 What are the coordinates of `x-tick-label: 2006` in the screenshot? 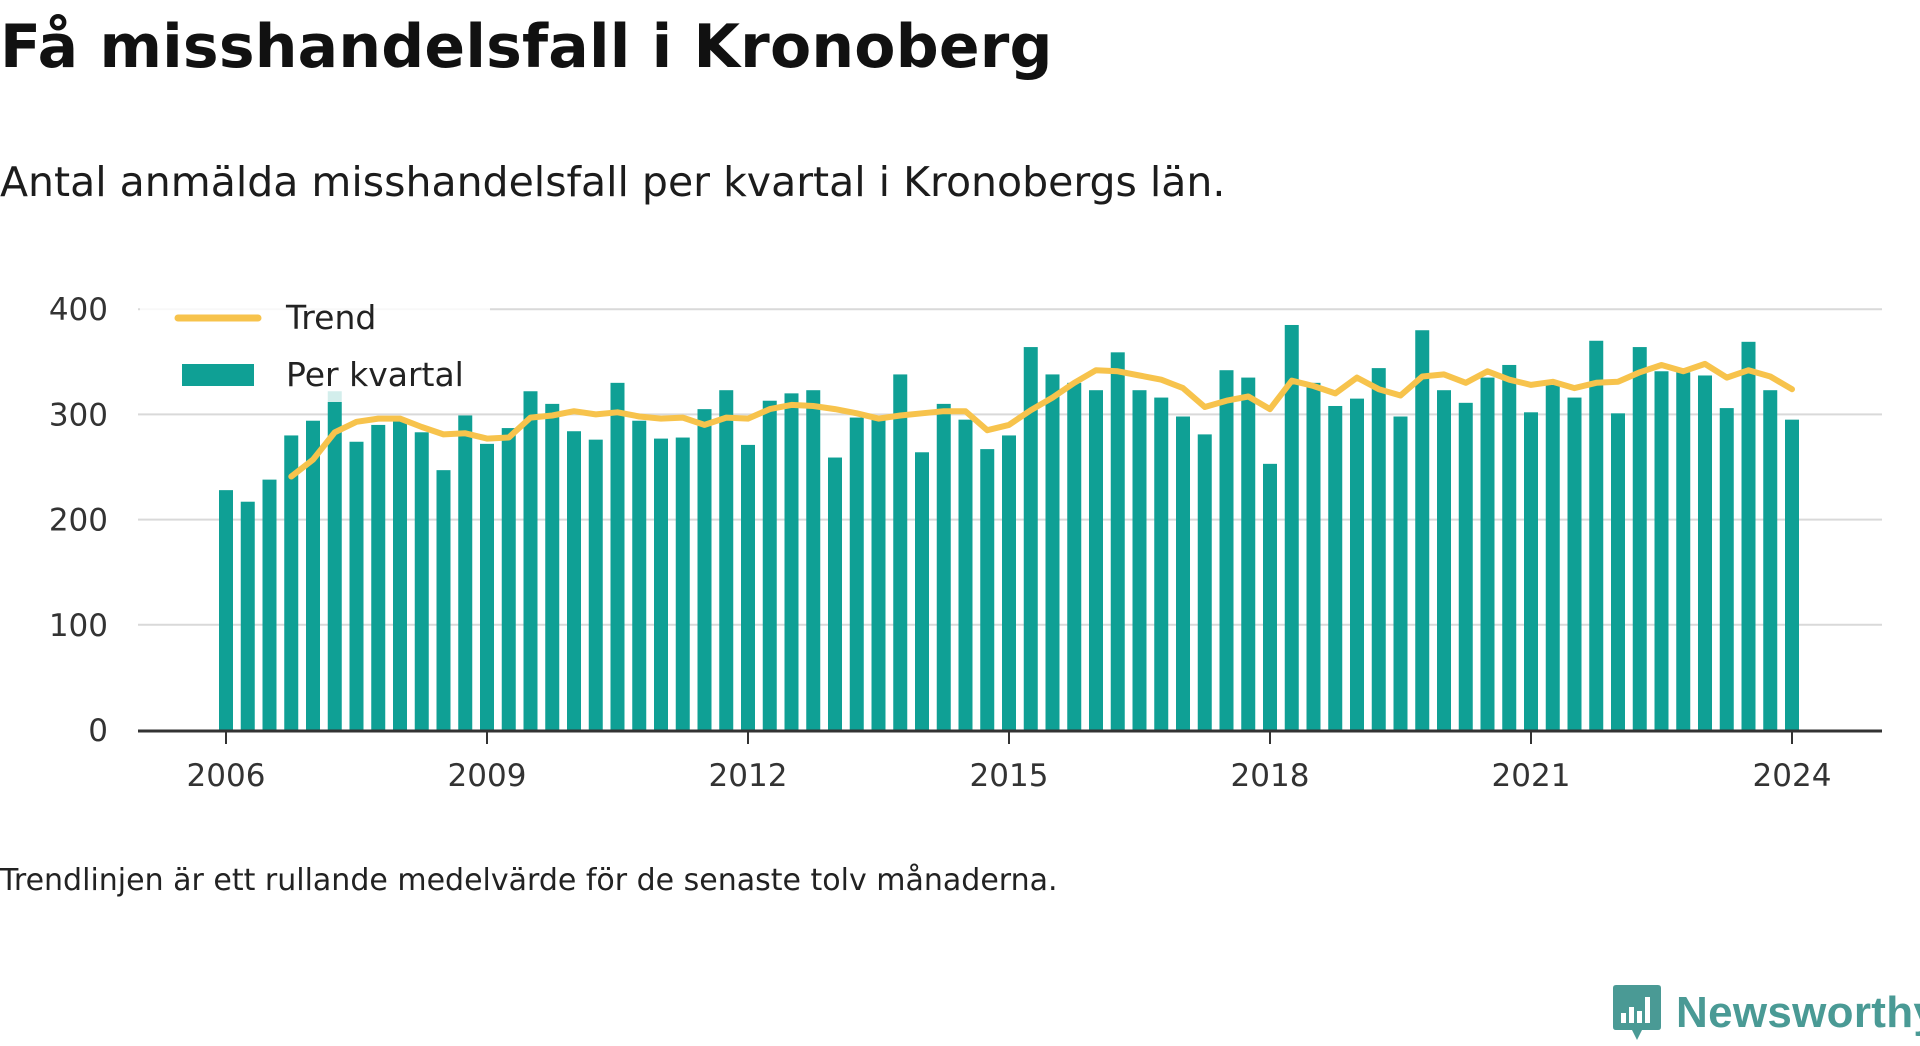 It's located at (226, 776).